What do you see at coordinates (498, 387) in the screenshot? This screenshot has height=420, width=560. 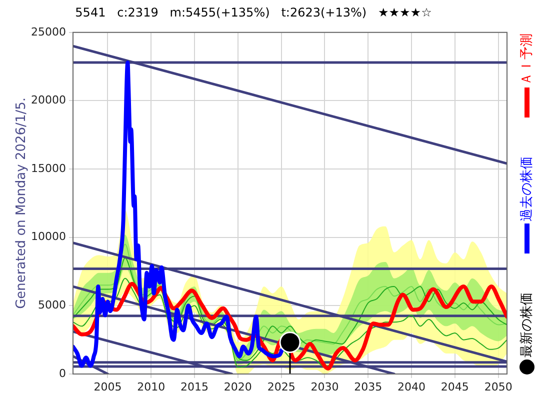 I see `x-tick-label: 2050` at bounding box center [498, 387].